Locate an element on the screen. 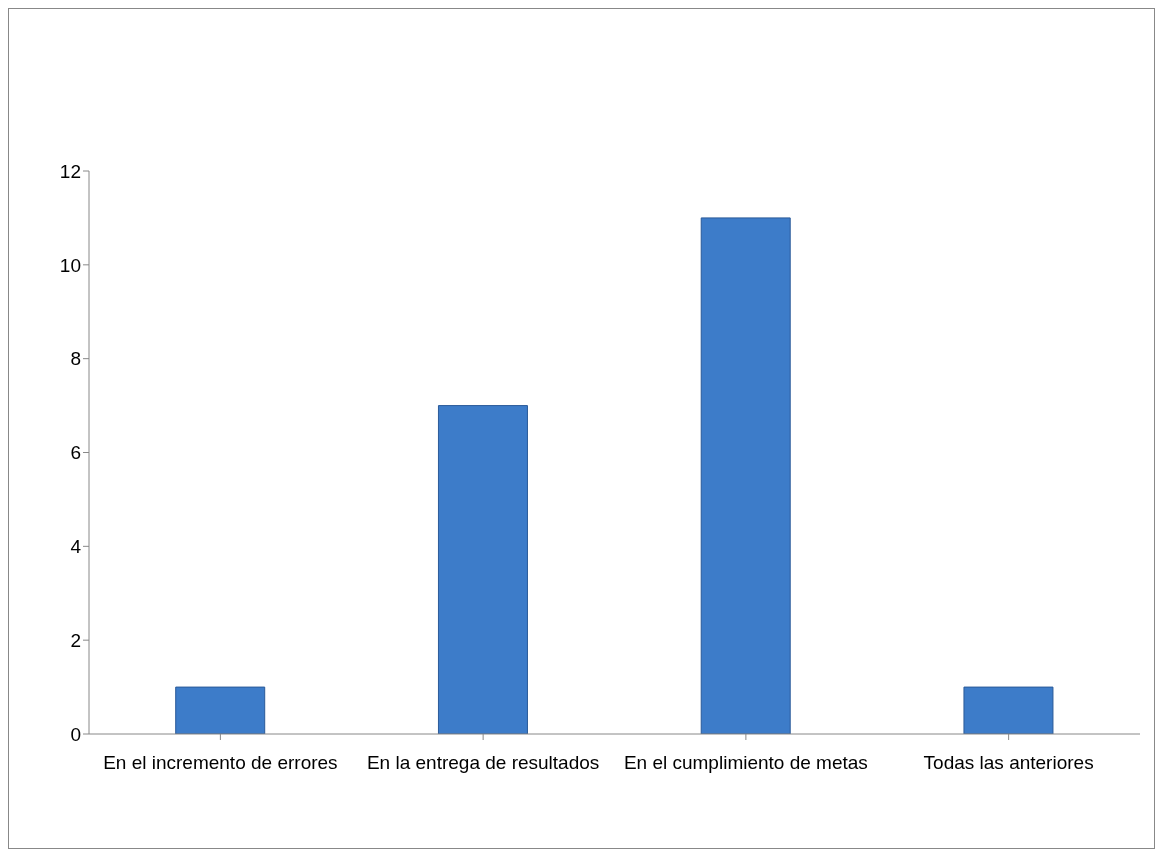  y-tick-label: 10 is located at coordinates (70, 265).